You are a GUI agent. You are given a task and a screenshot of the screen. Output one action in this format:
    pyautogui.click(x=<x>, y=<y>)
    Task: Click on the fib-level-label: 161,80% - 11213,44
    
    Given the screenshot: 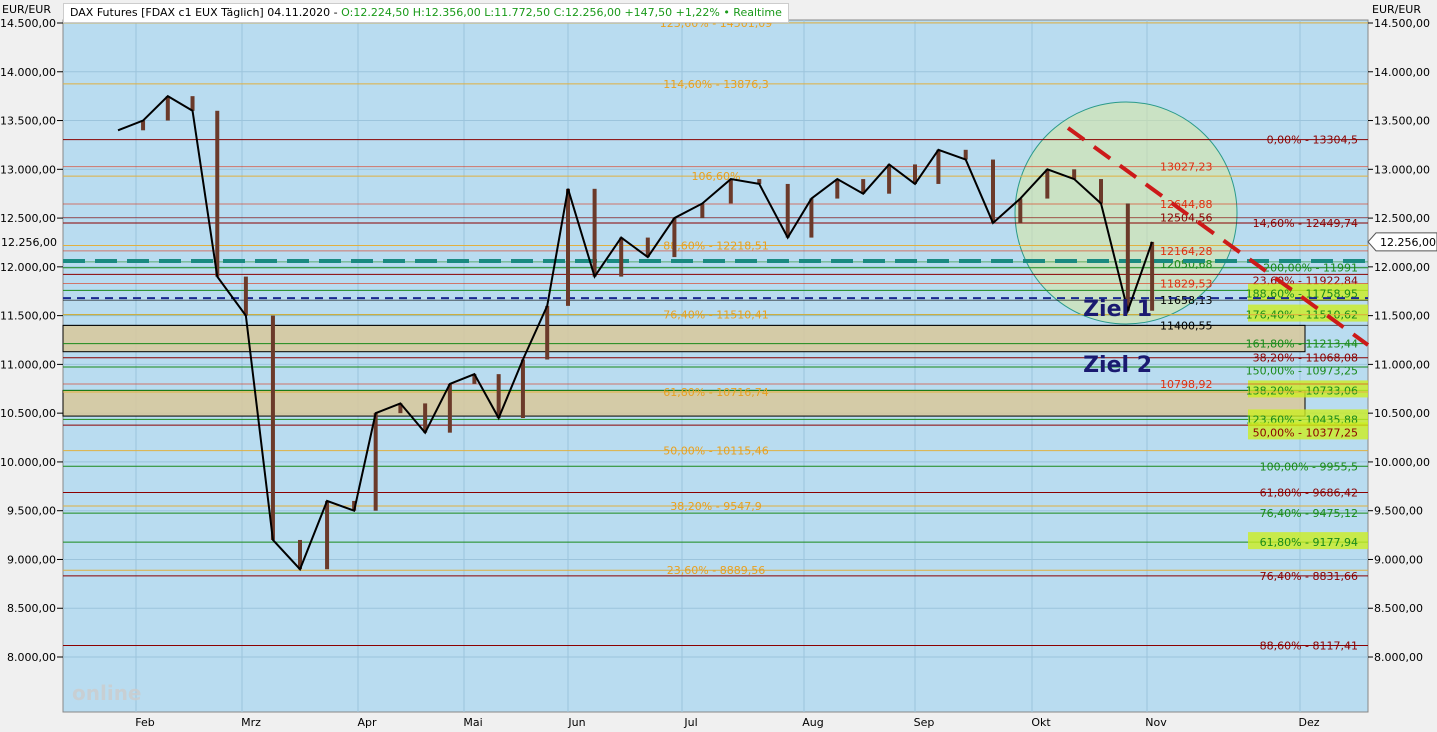 What is the action you would take?
    pyautogui.click(x=1302, y=344)
    